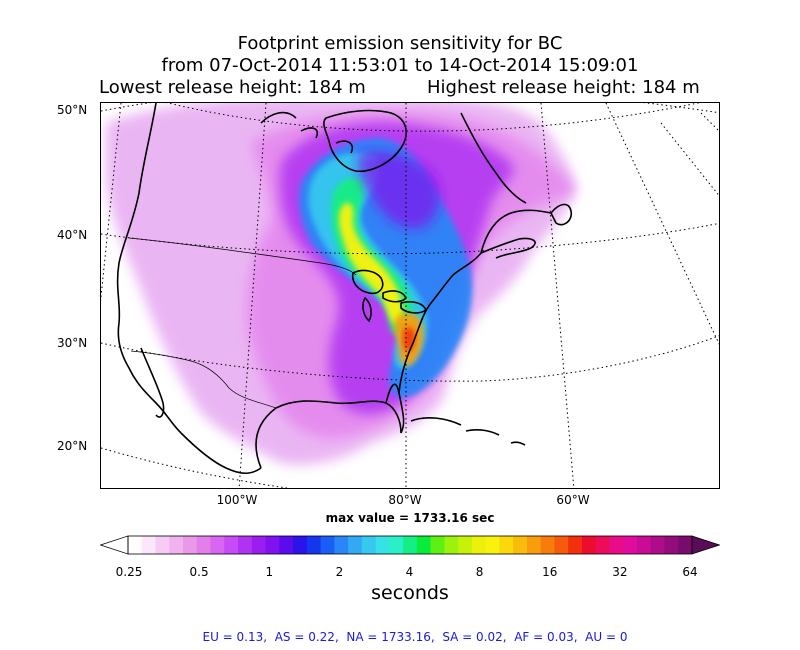 The image size is (800, 650). What do you see at coordinates (72, 343) in the screenshot?
I see `lat-label-30n: 30°N` at bounding box center [72, 343].